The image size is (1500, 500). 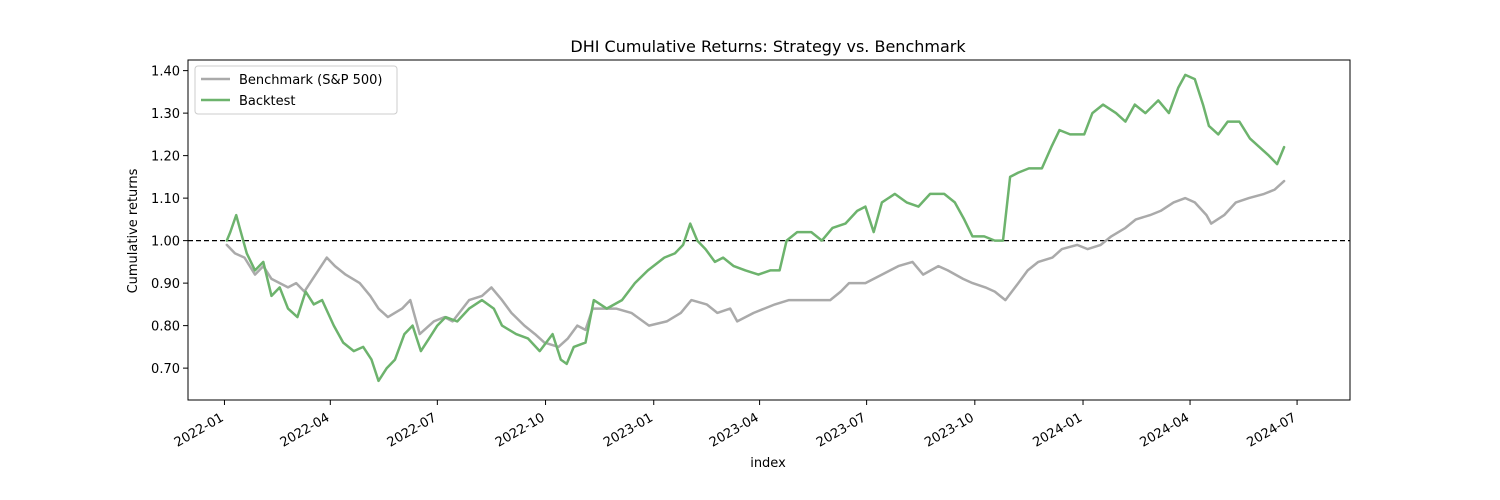 What do you see at coordinates (628, 430) in the screenshot?
I see `x-tick-label: 2023-01` at bounding box center [628, 430].